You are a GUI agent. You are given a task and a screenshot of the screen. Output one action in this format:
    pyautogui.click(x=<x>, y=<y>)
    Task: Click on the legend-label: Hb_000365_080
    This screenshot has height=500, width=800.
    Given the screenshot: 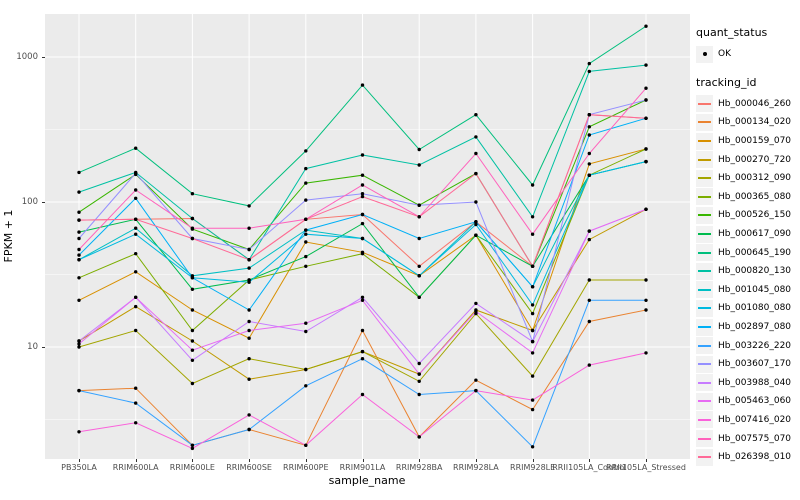 What is the action you would take?
    pyautogui.click(x=755, y=196)
    